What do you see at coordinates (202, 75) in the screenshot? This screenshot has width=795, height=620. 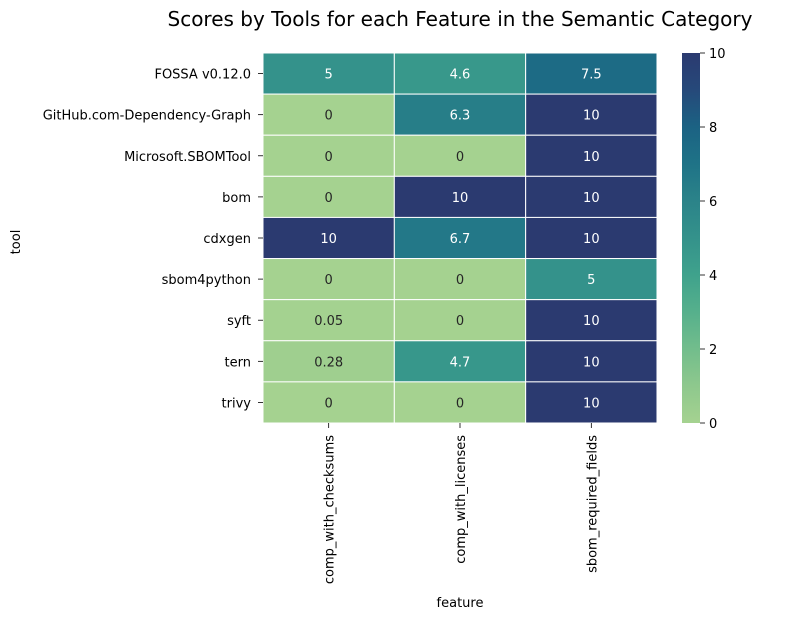 I see `y-tick-label: FOSSA v0.12.0` at bounding box center [202, 75].